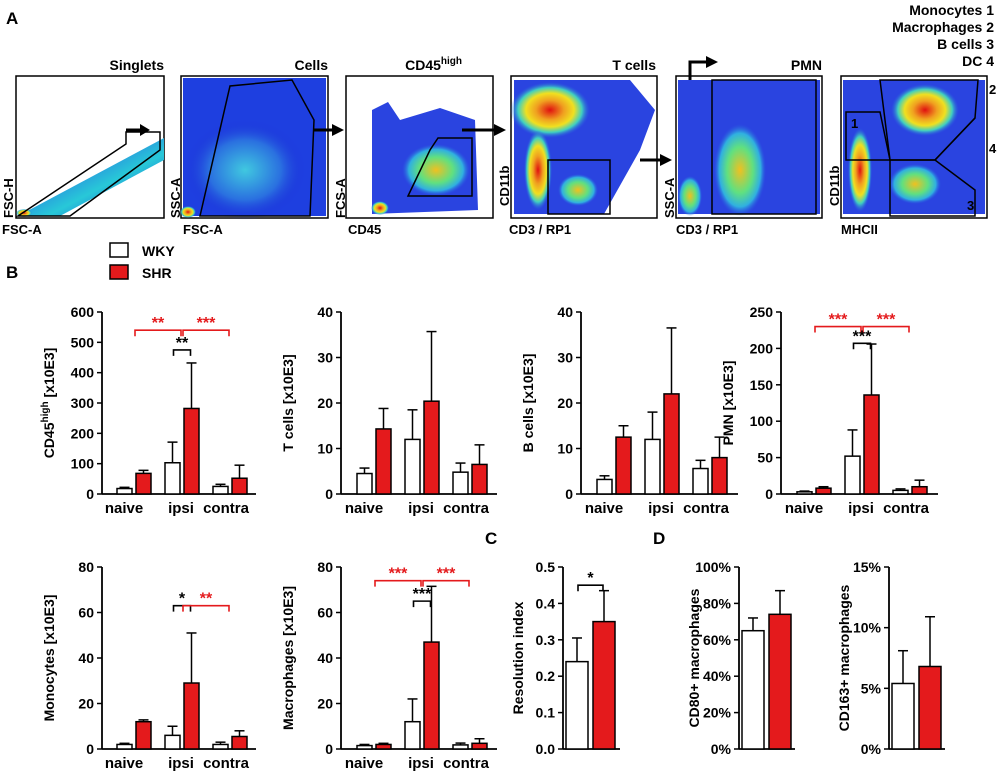 This screenshot has width=1000, height=780. I want to click on y-tick-label: 80, so click(86, 567).